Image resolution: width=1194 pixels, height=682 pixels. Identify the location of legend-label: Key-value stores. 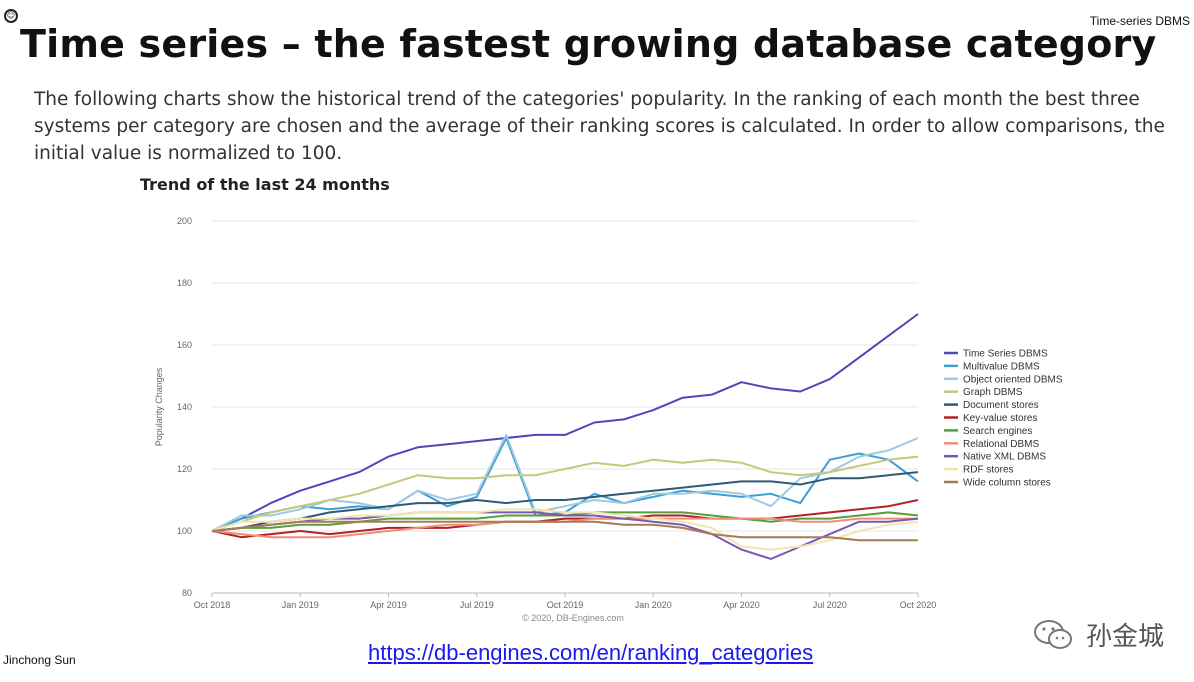
(1000, 418).